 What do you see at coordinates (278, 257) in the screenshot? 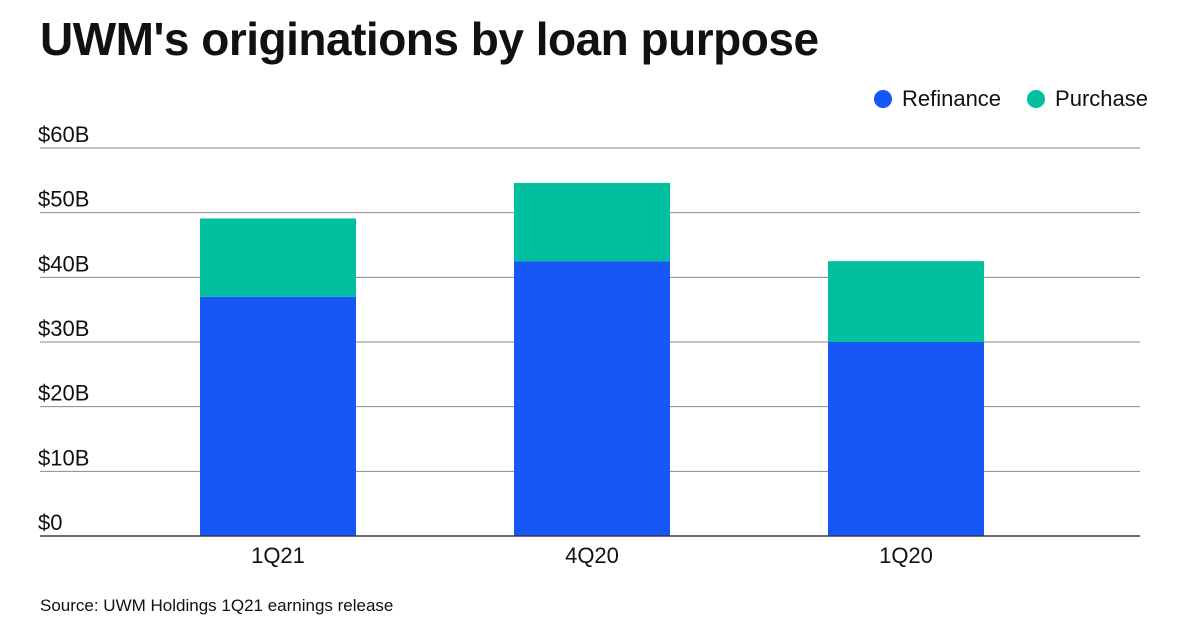
I see `bar-purchase-1q21` at bounding box center [278, 257].